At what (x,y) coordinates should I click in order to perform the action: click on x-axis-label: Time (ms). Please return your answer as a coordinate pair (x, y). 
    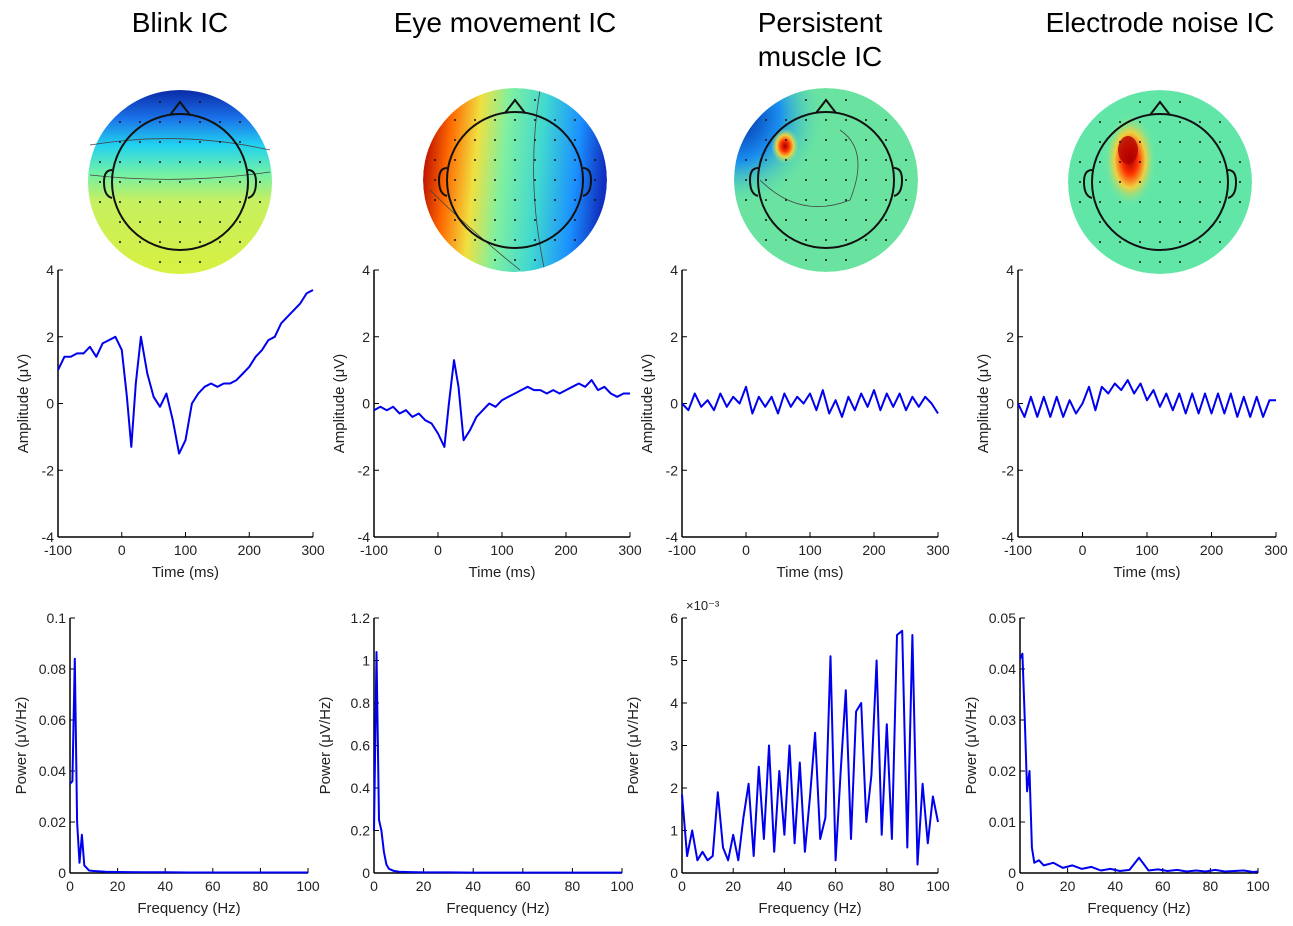
    Looking at the image, I should click on (185, 572).